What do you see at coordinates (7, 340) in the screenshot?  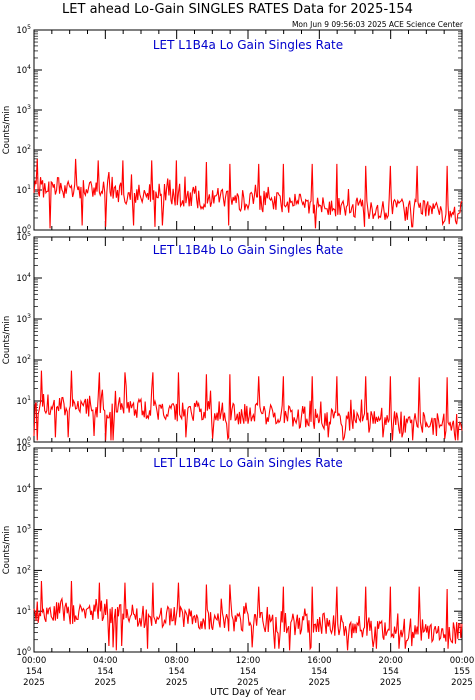 I see `y-axis-label-2: Counts/min` at bounding box center [7, 340].